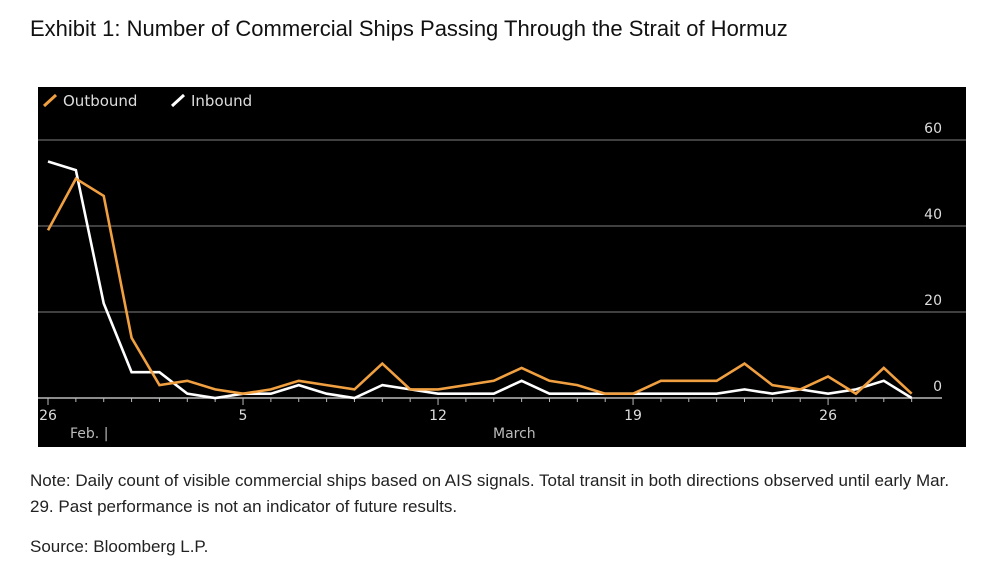 This screenshot has width=1006, height=576. What do you see at coordinates (89, 434) in the screenshot?
I see `month-label: Feb. |` at bounding box center [89, 434].